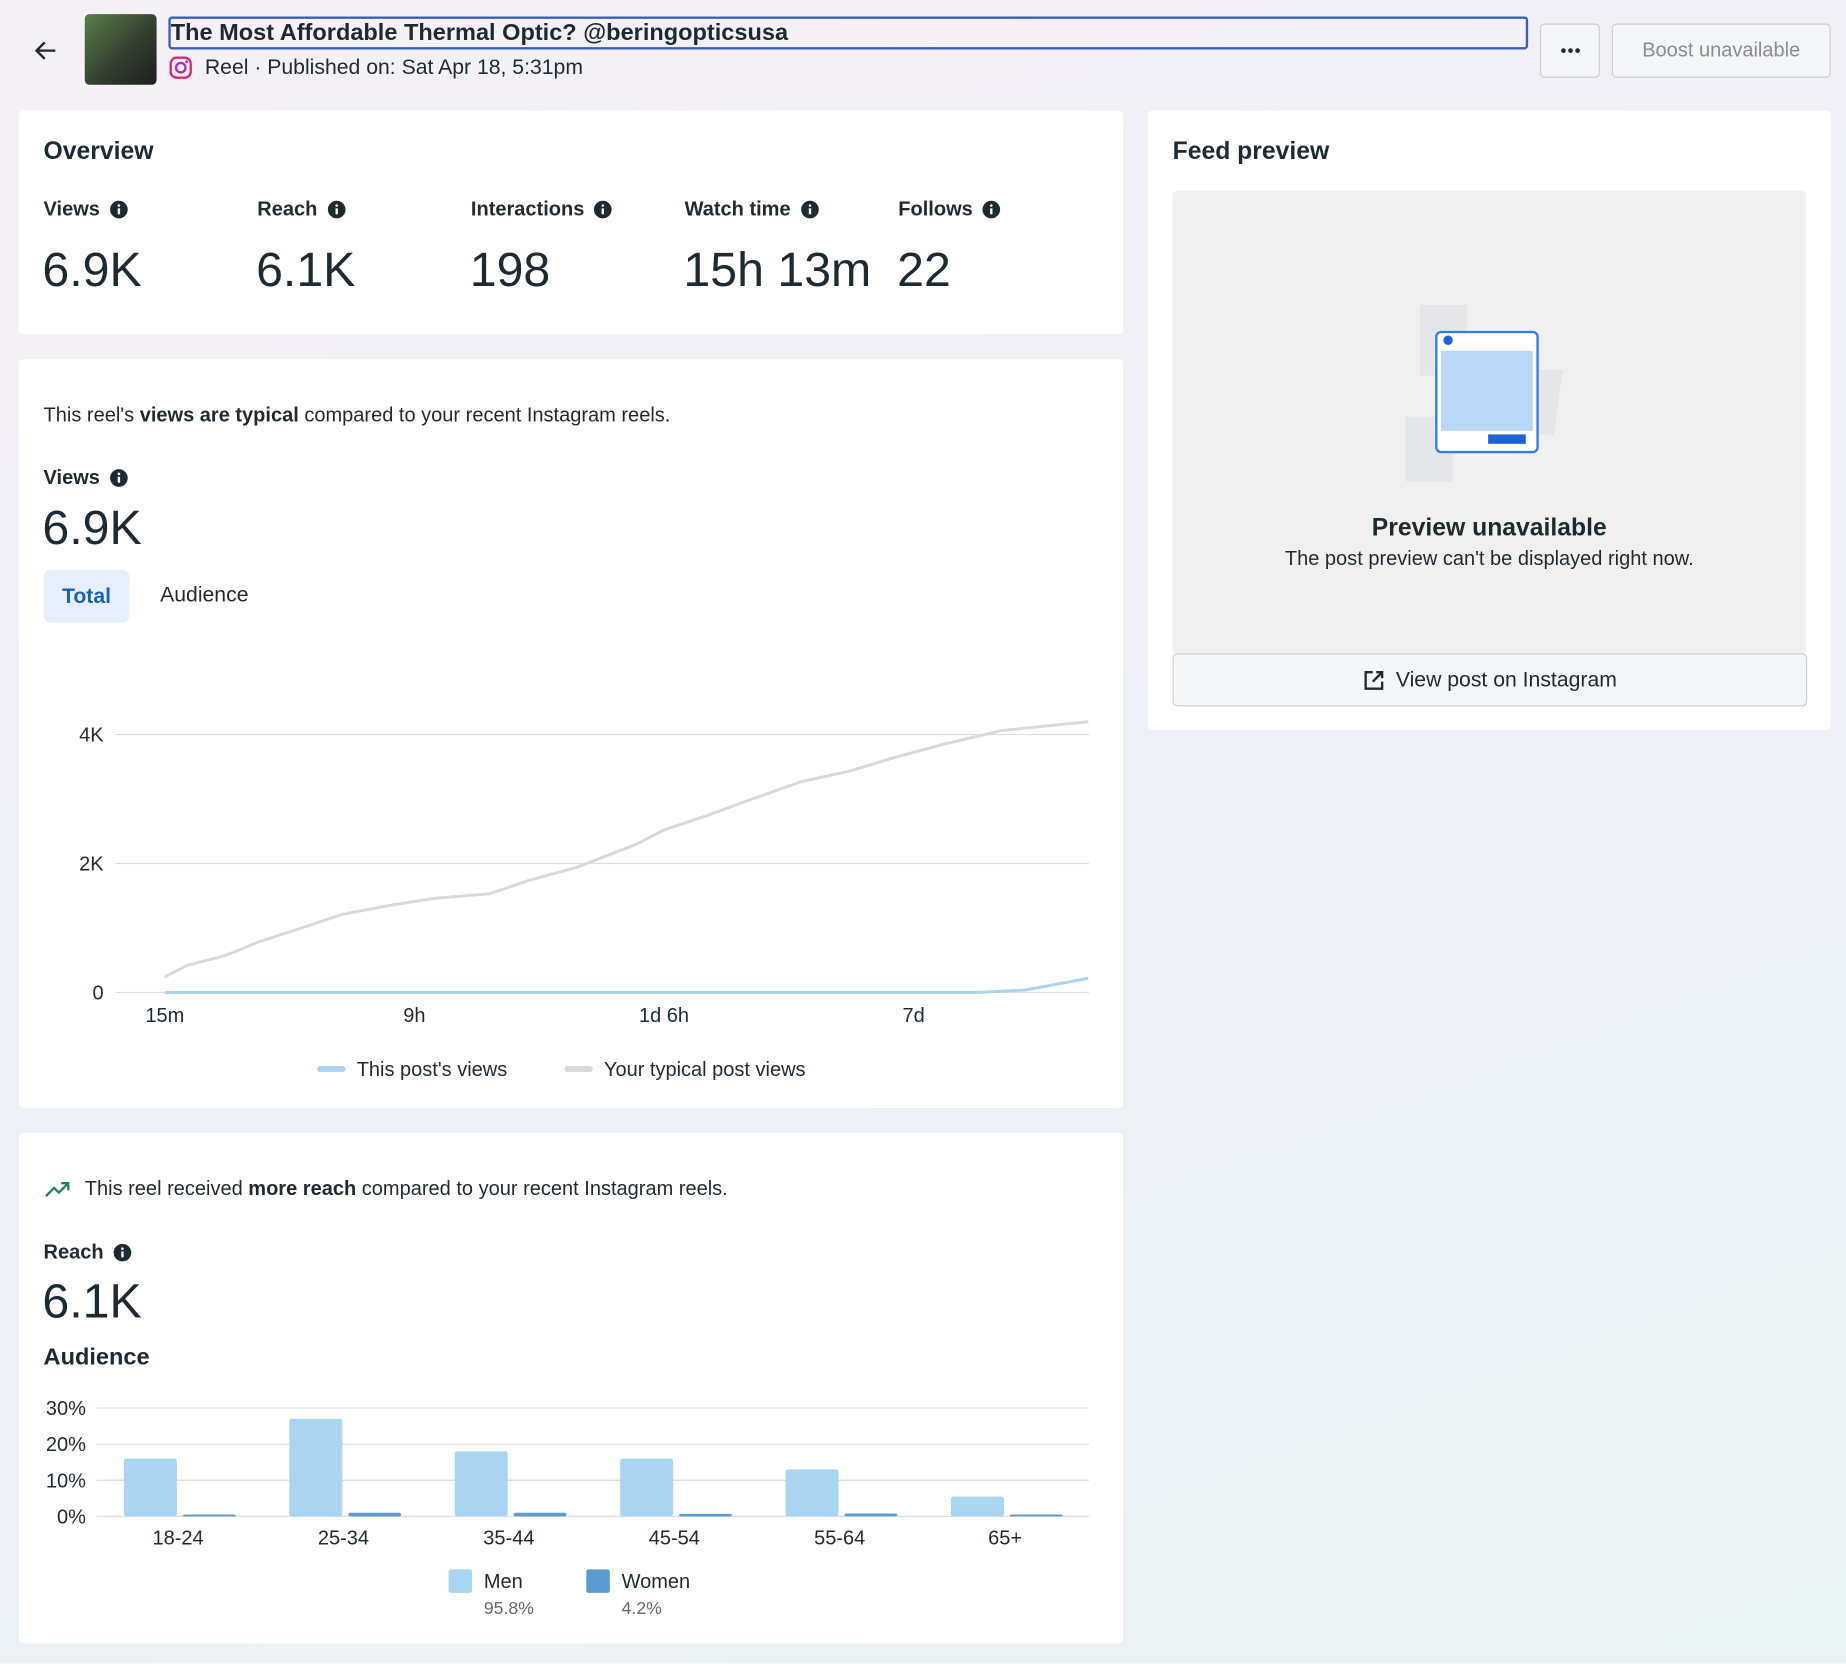  Describe the element at coordinates (86, 210) in the screenshot. I see `metric-label: Views` at that location.